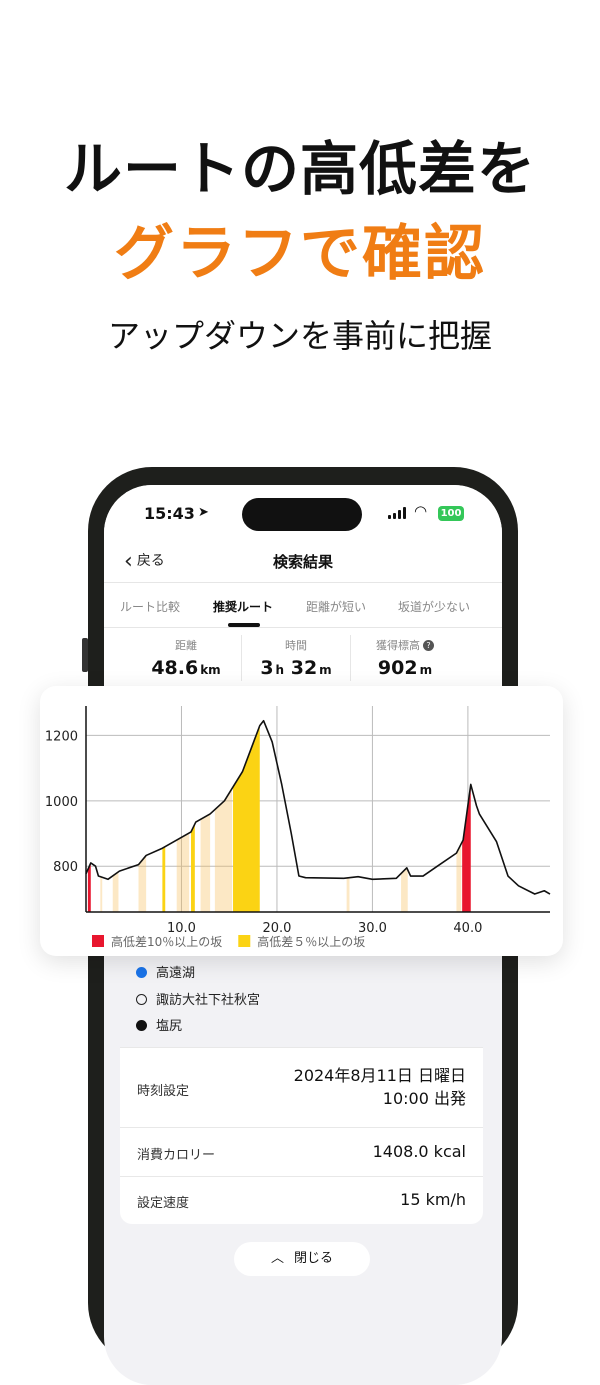 The width and height of the screenshot is (600, 1385). I want to click on elevation-line, so click(318, 807).